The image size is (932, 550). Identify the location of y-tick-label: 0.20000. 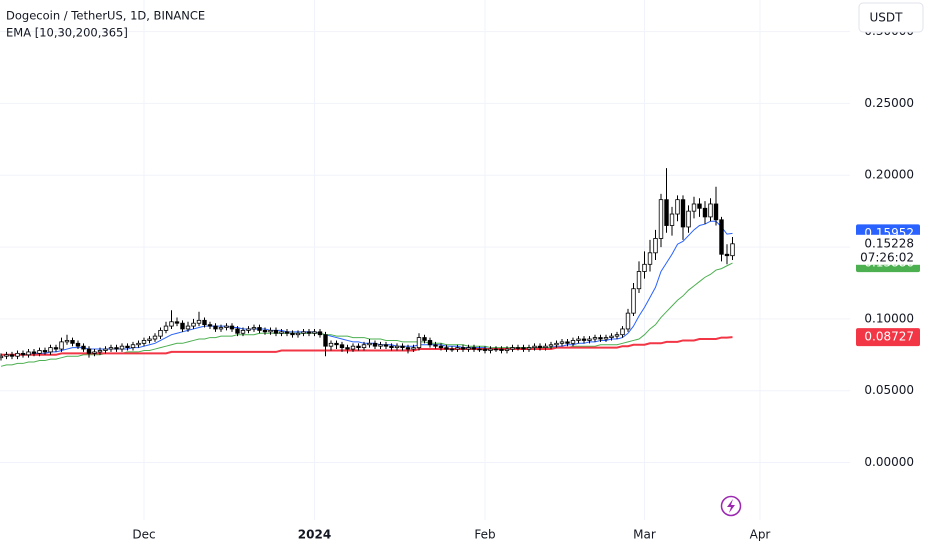
(889, 175).